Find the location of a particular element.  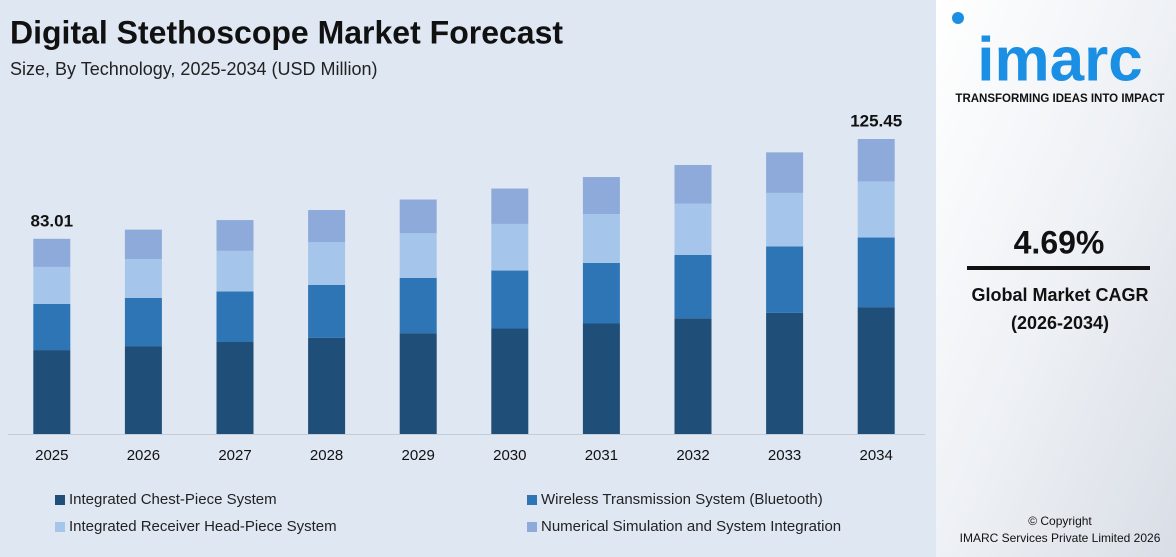

cagr-label: Global Market CAGR is located at coordinates (1059, 295).